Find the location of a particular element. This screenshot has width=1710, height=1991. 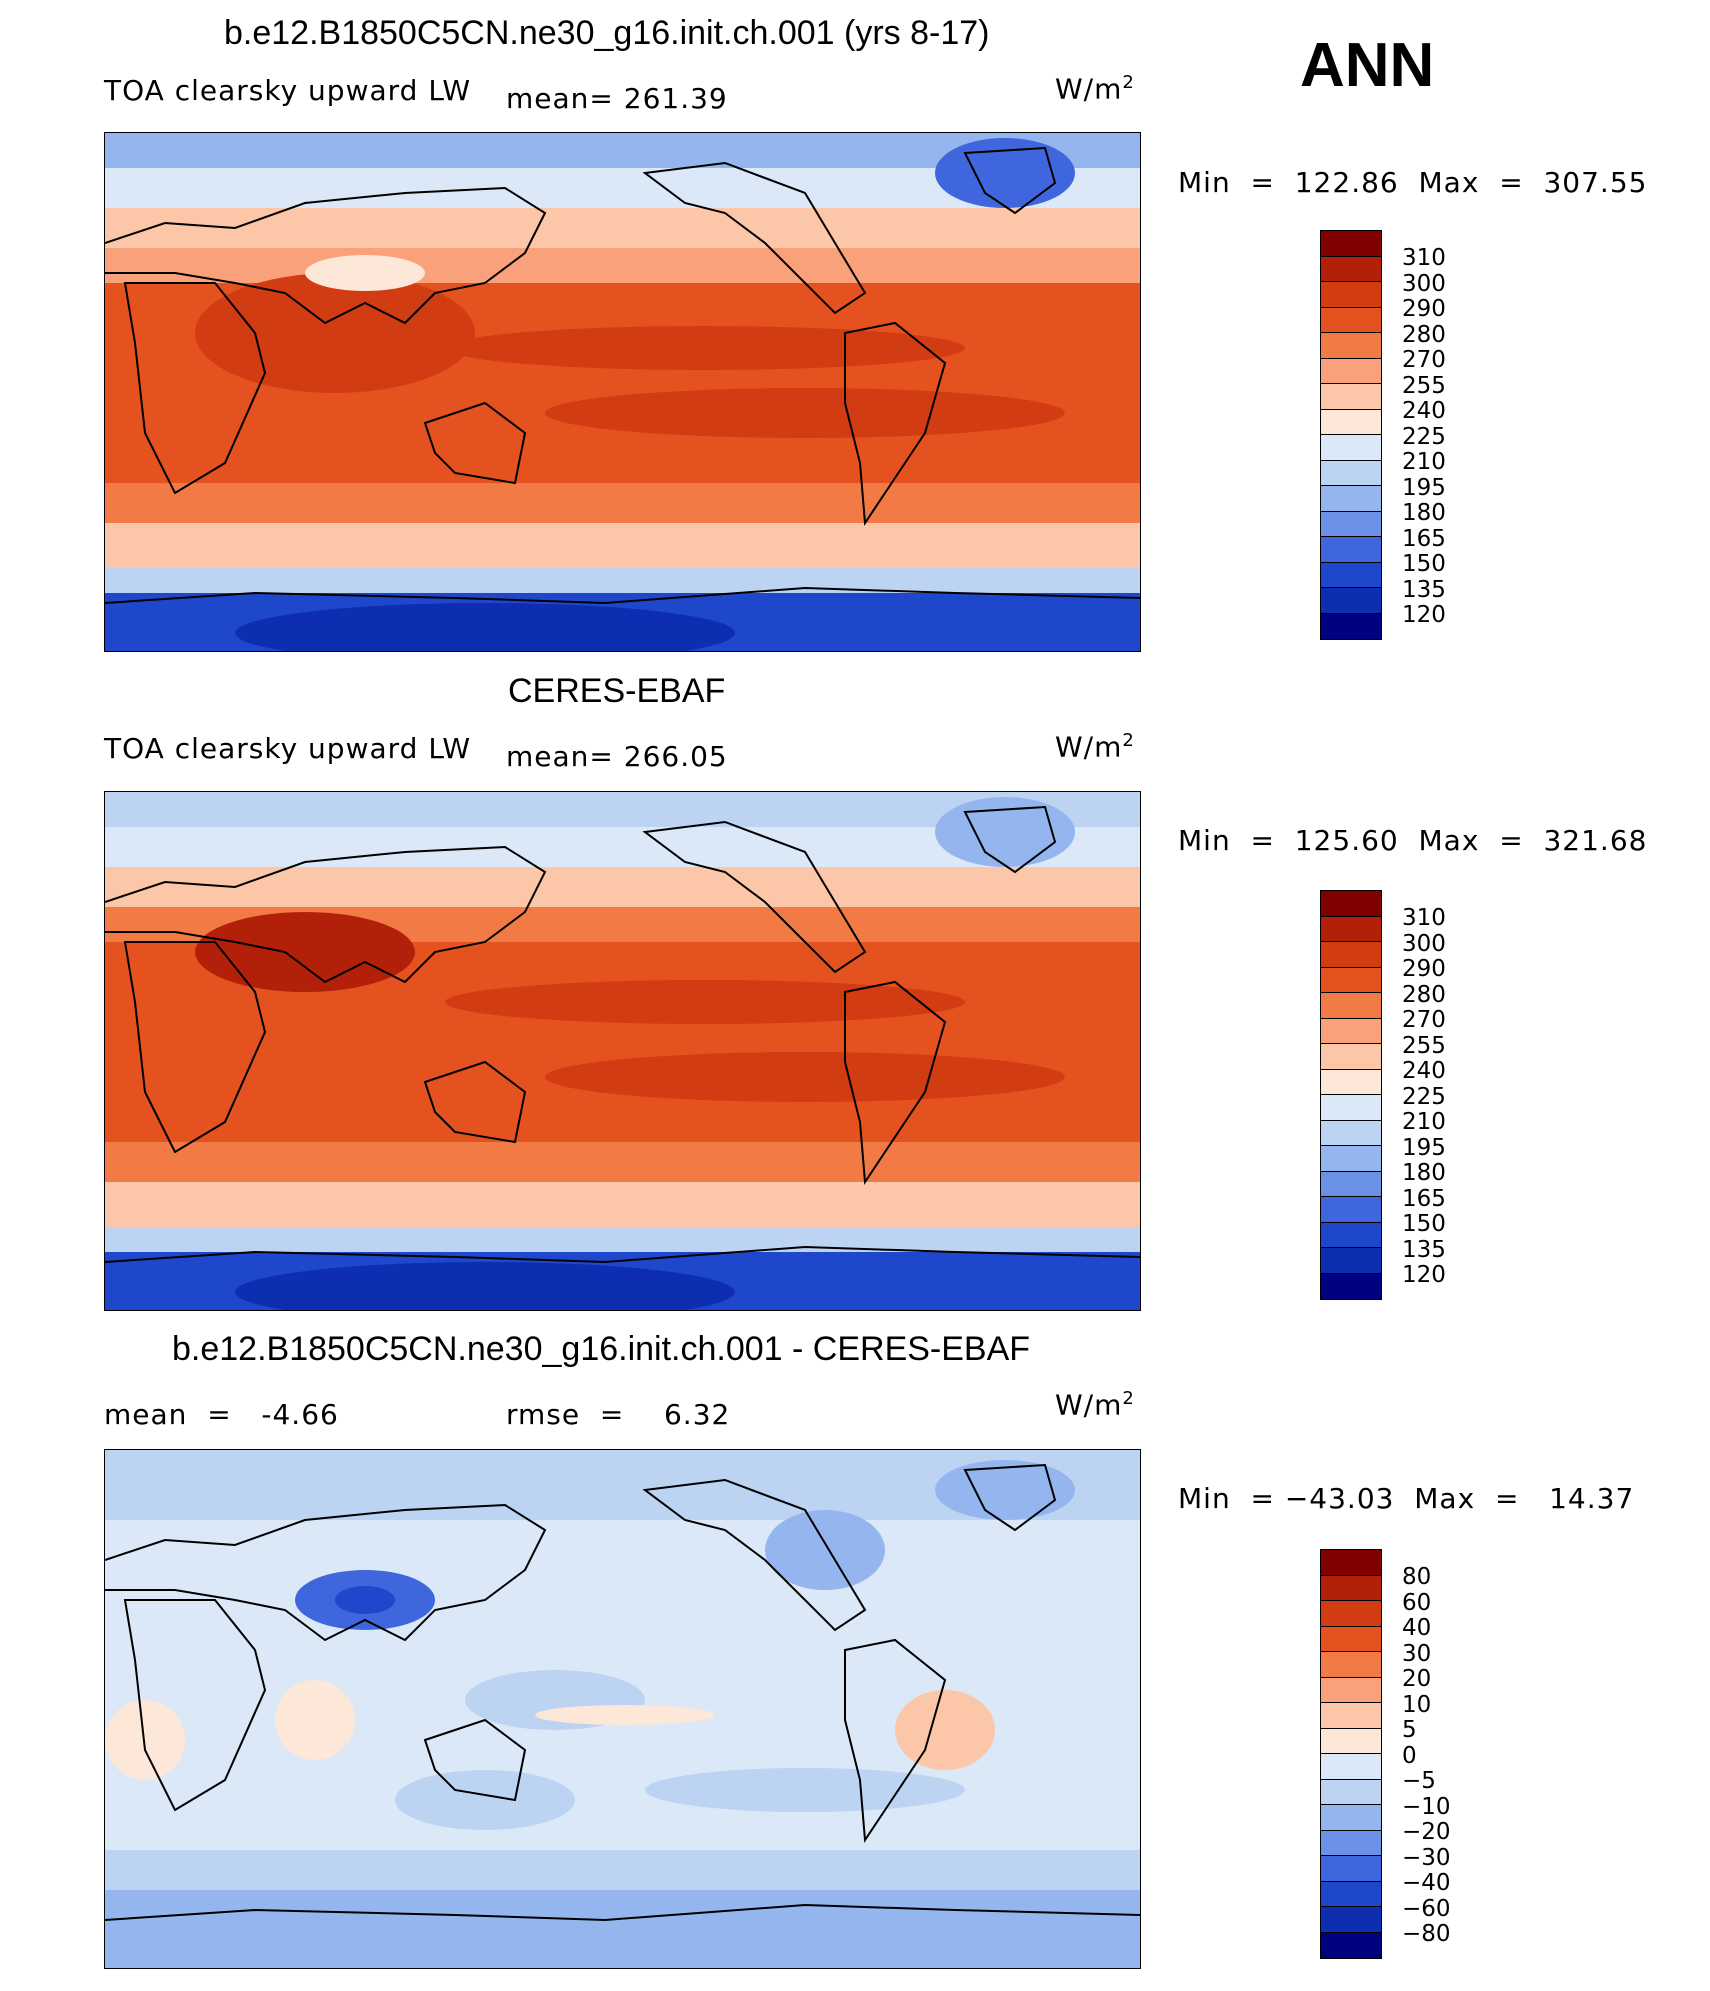

colorbar-tick-label: −10 is located at coordinates (1426, 1806).